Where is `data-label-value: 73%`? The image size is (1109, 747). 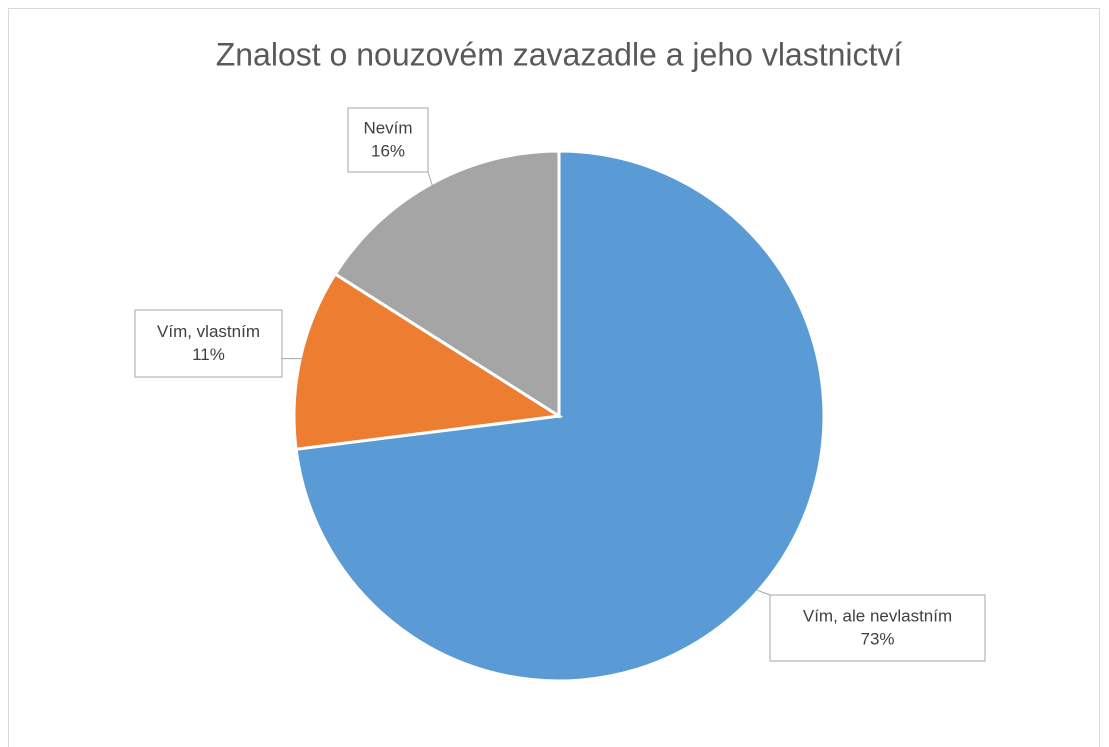 data-label-value: 73% is located at coordinates (877, 638).